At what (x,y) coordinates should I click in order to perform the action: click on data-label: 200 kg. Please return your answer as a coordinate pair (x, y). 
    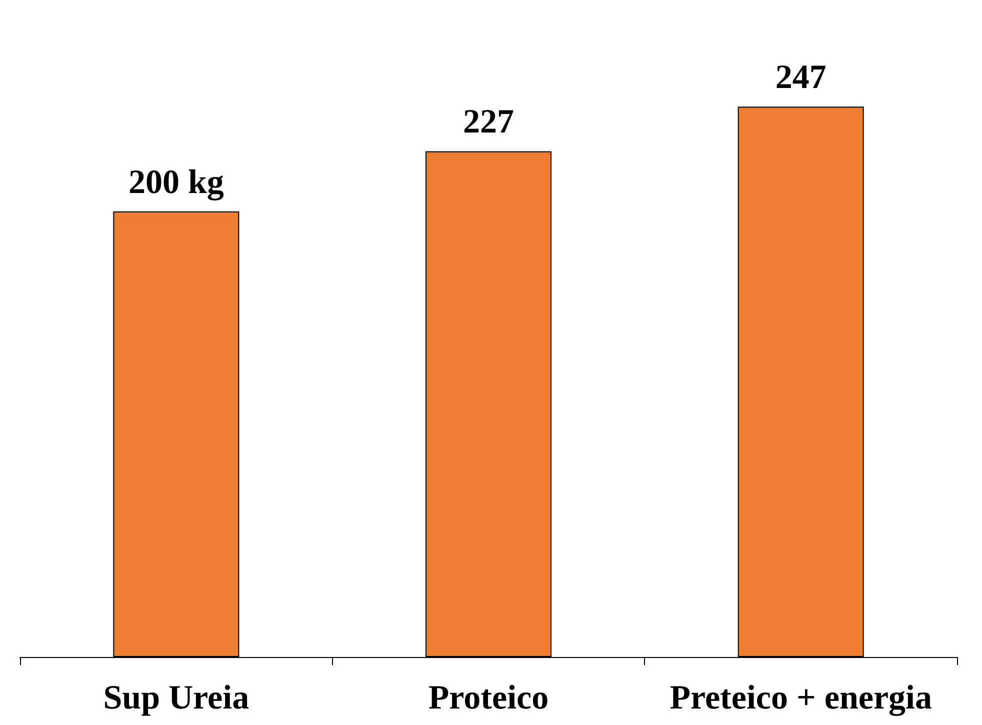
    Looking at the image, I should click on (176, 182).